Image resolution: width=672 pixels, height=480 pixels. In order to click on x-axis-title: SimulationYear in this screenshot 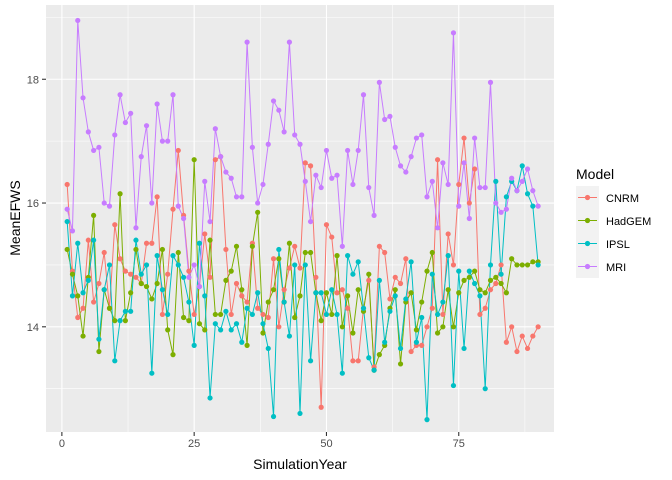, I will do `click(300, 464)`.